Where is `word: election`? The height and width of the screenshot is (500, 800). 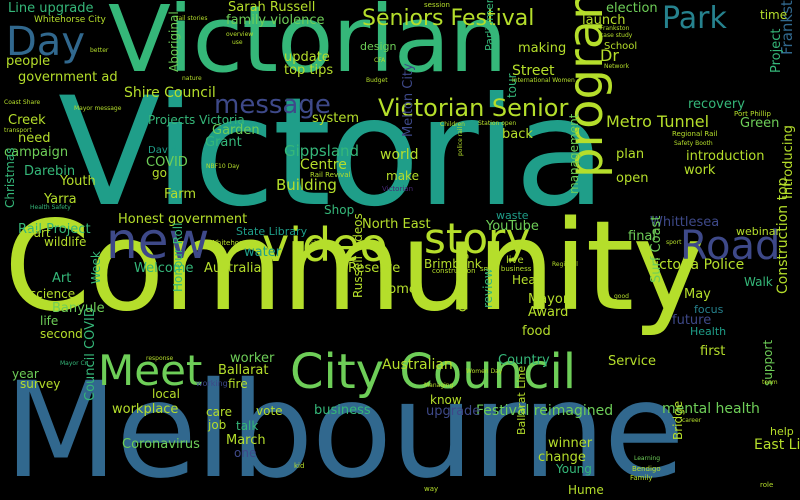 word: election is located at coordinates (632, 8).